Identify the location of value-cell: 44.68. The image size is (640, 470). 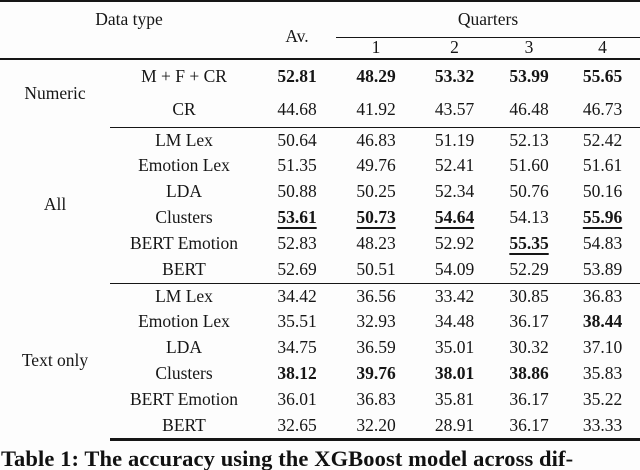
(297, 109).